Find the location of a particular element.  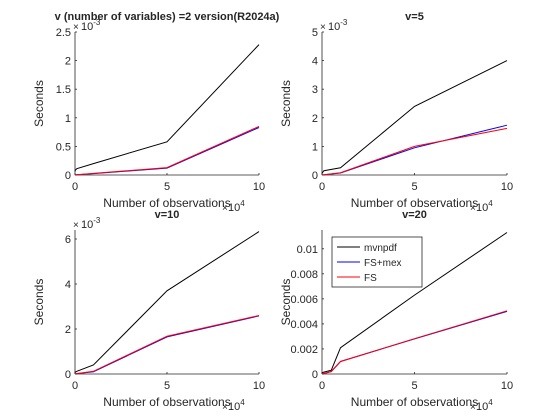

chart-title: v=5 is located at coordinates (414, 17).